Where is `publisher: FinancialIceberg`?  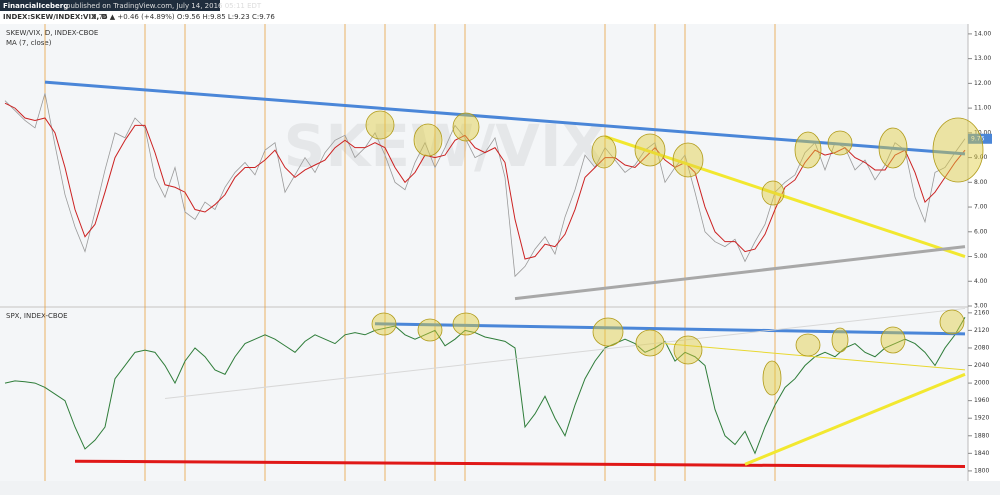 publisher: FinancialIceberg is located at coordinates (35, 6).